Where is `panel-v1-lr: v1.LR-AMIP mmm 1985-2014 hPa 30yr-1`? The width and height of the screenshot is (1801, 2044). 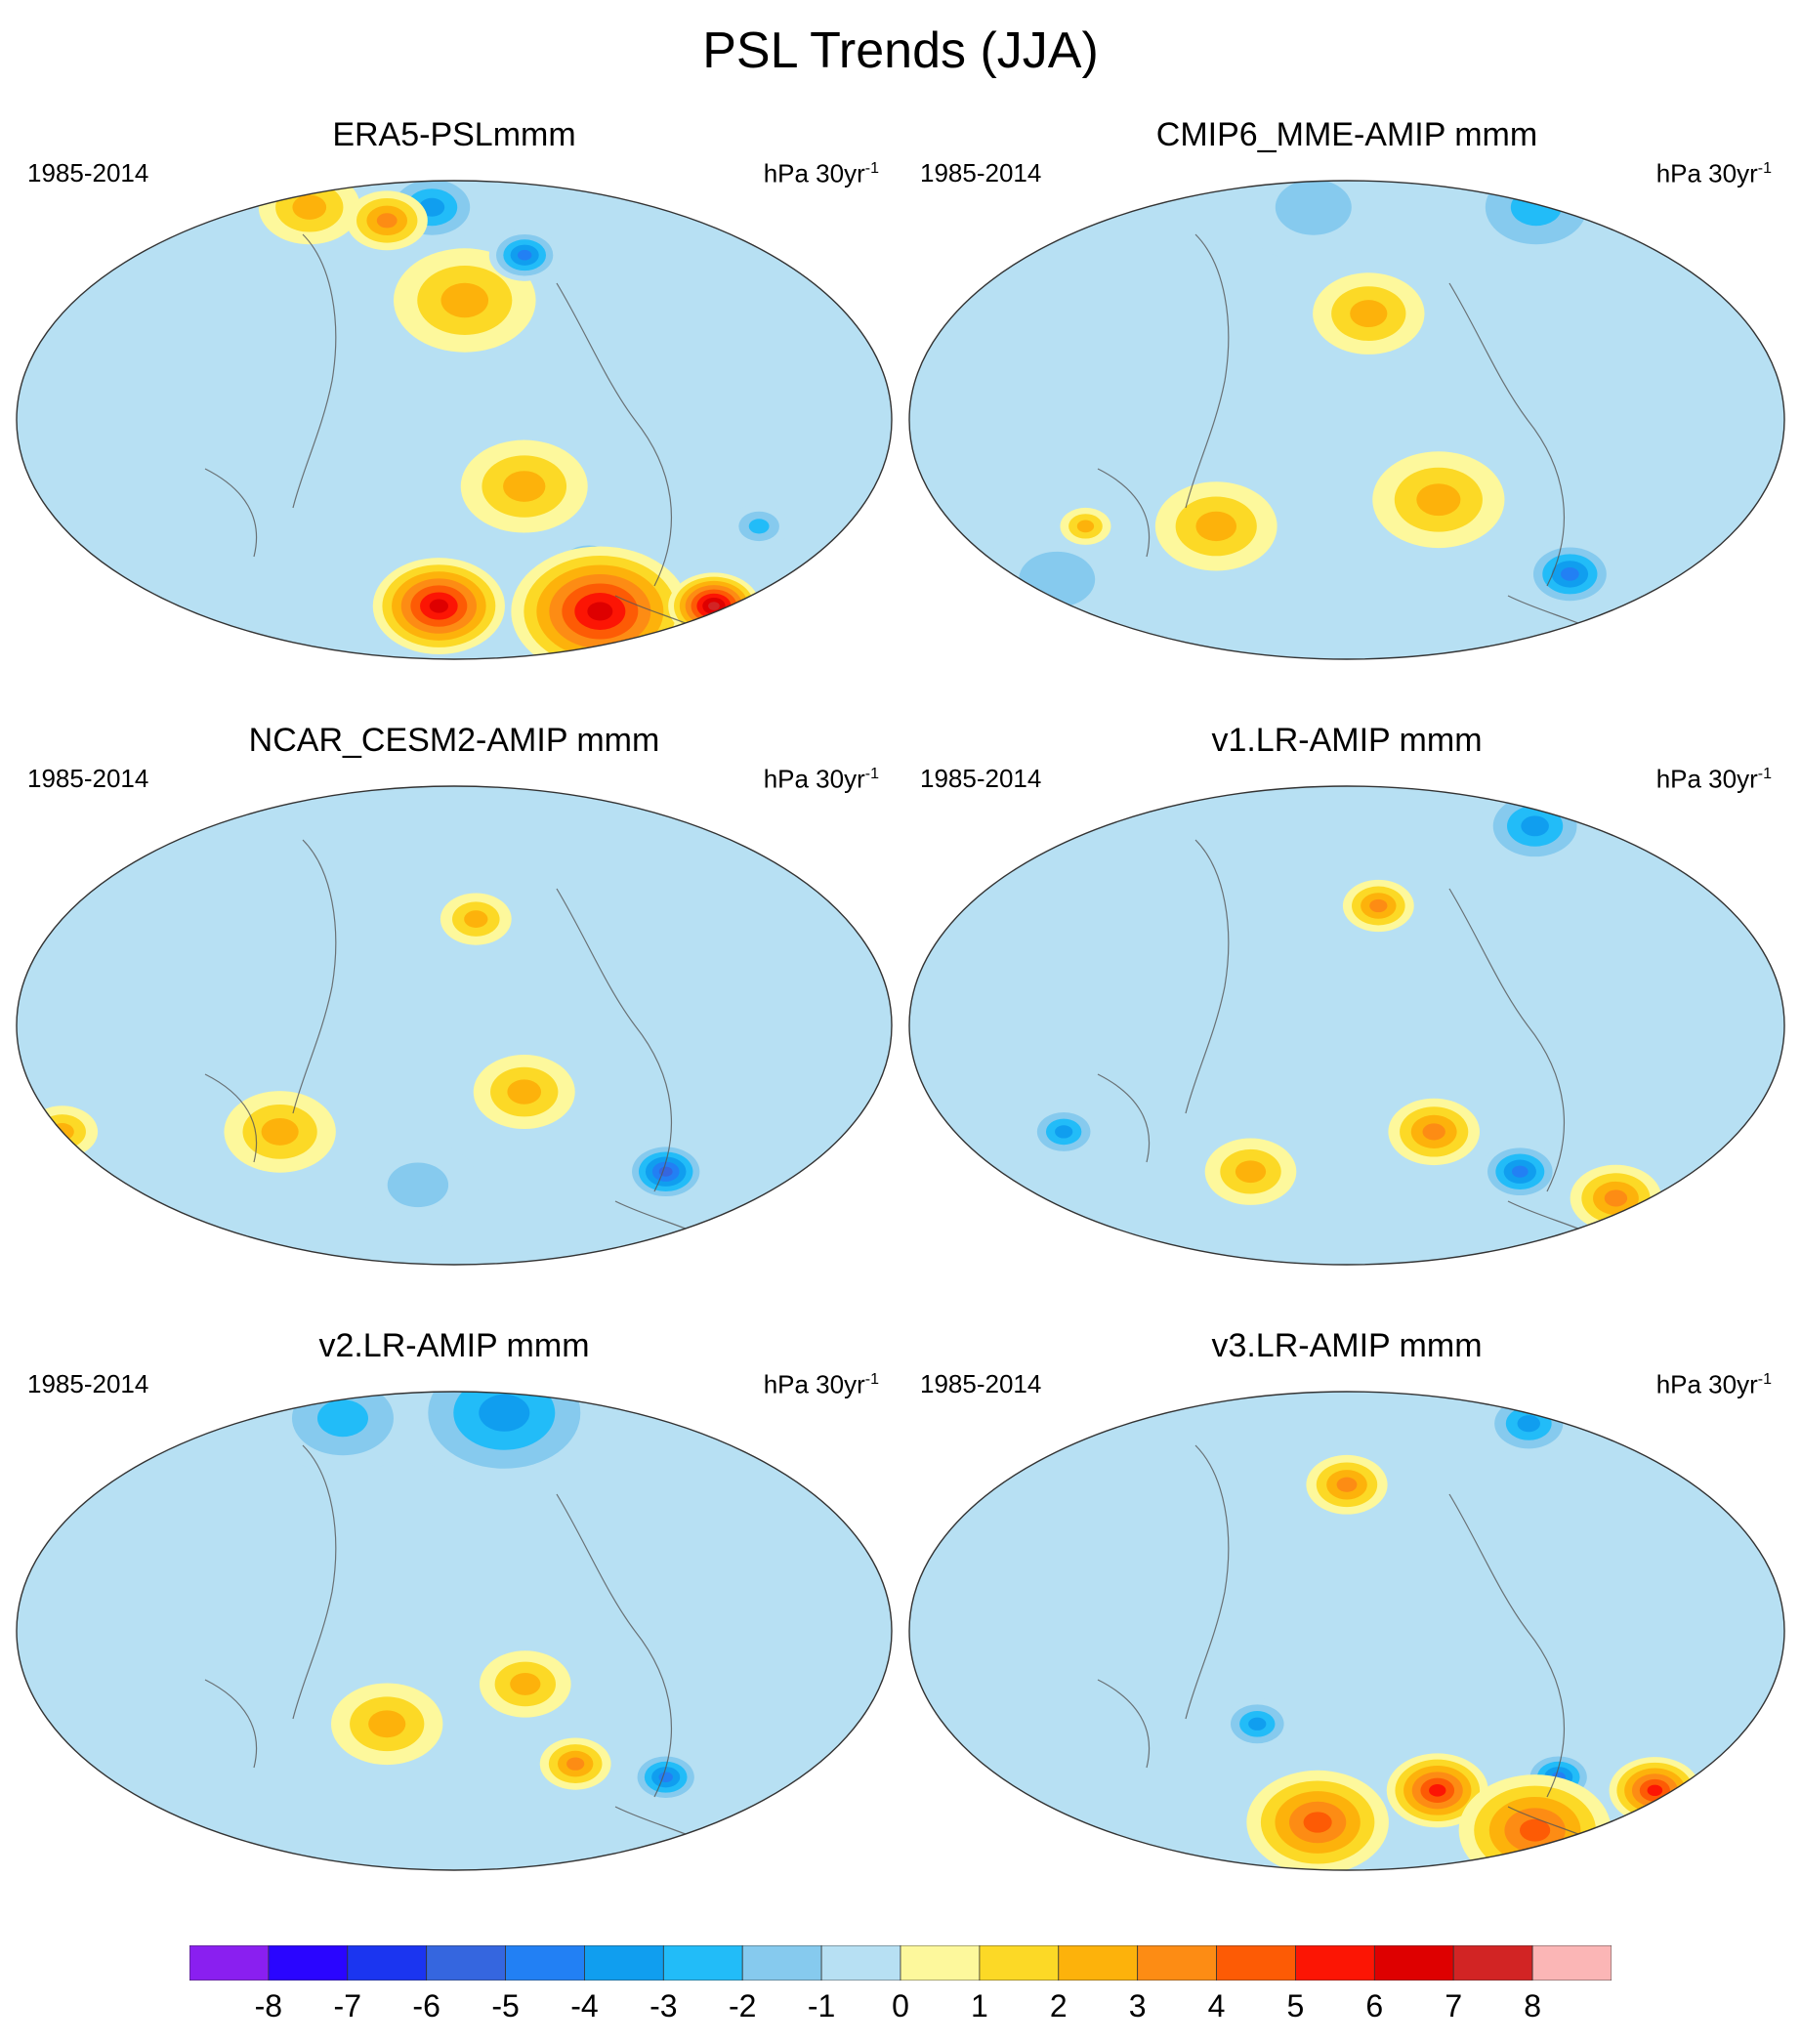
panel-v1-lr: v1.LR-AMIP mmm 1985-2014 hPa 30yr-1 is located at coordinates (1346, 994).